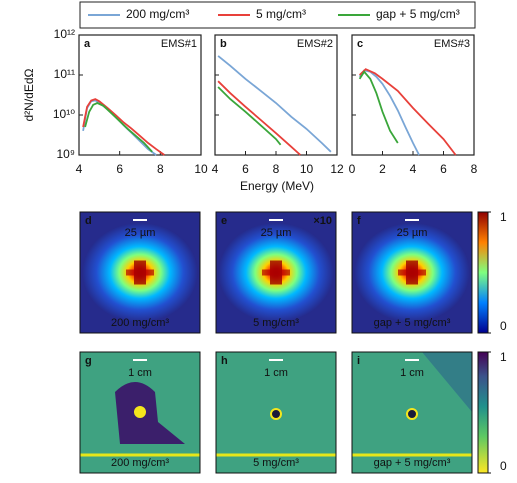 This screenshot has width=517, height=483. I want to click on factor-label: ×10, so click(322, 221).